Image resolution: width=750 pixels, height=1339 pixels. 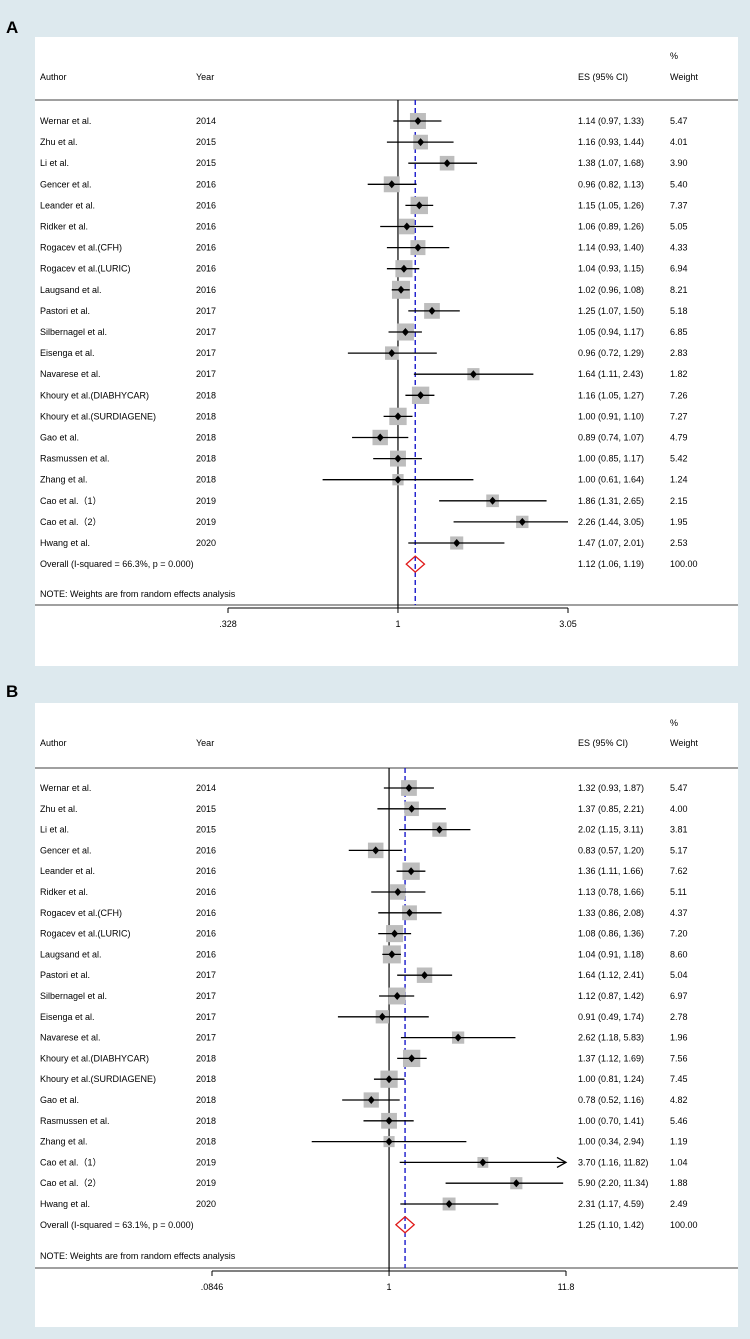 What do you see at coordinates (679, 353) in the screenshot?
I see `study-weight: 2.83` at bounding box center [679, 353].